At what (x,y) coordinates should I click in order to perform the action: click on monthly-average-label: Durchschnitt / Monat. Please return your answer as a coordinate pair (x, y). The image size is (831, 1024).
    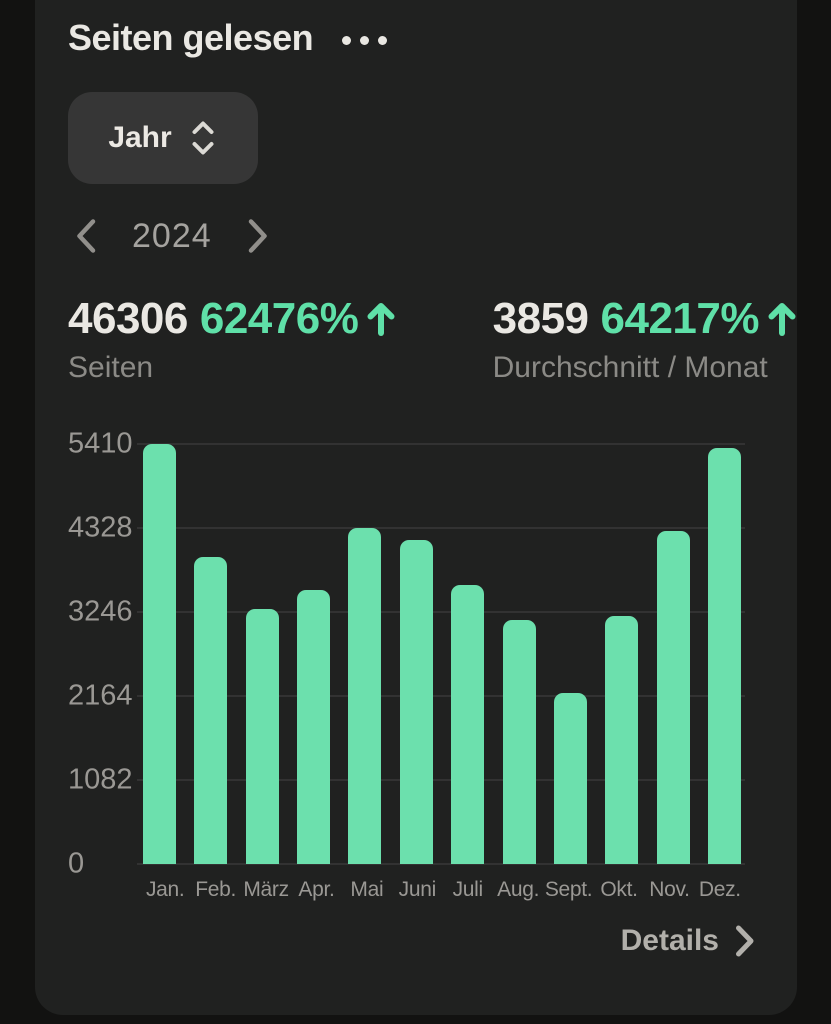
    Looking at the image, I should click on (630, 367).